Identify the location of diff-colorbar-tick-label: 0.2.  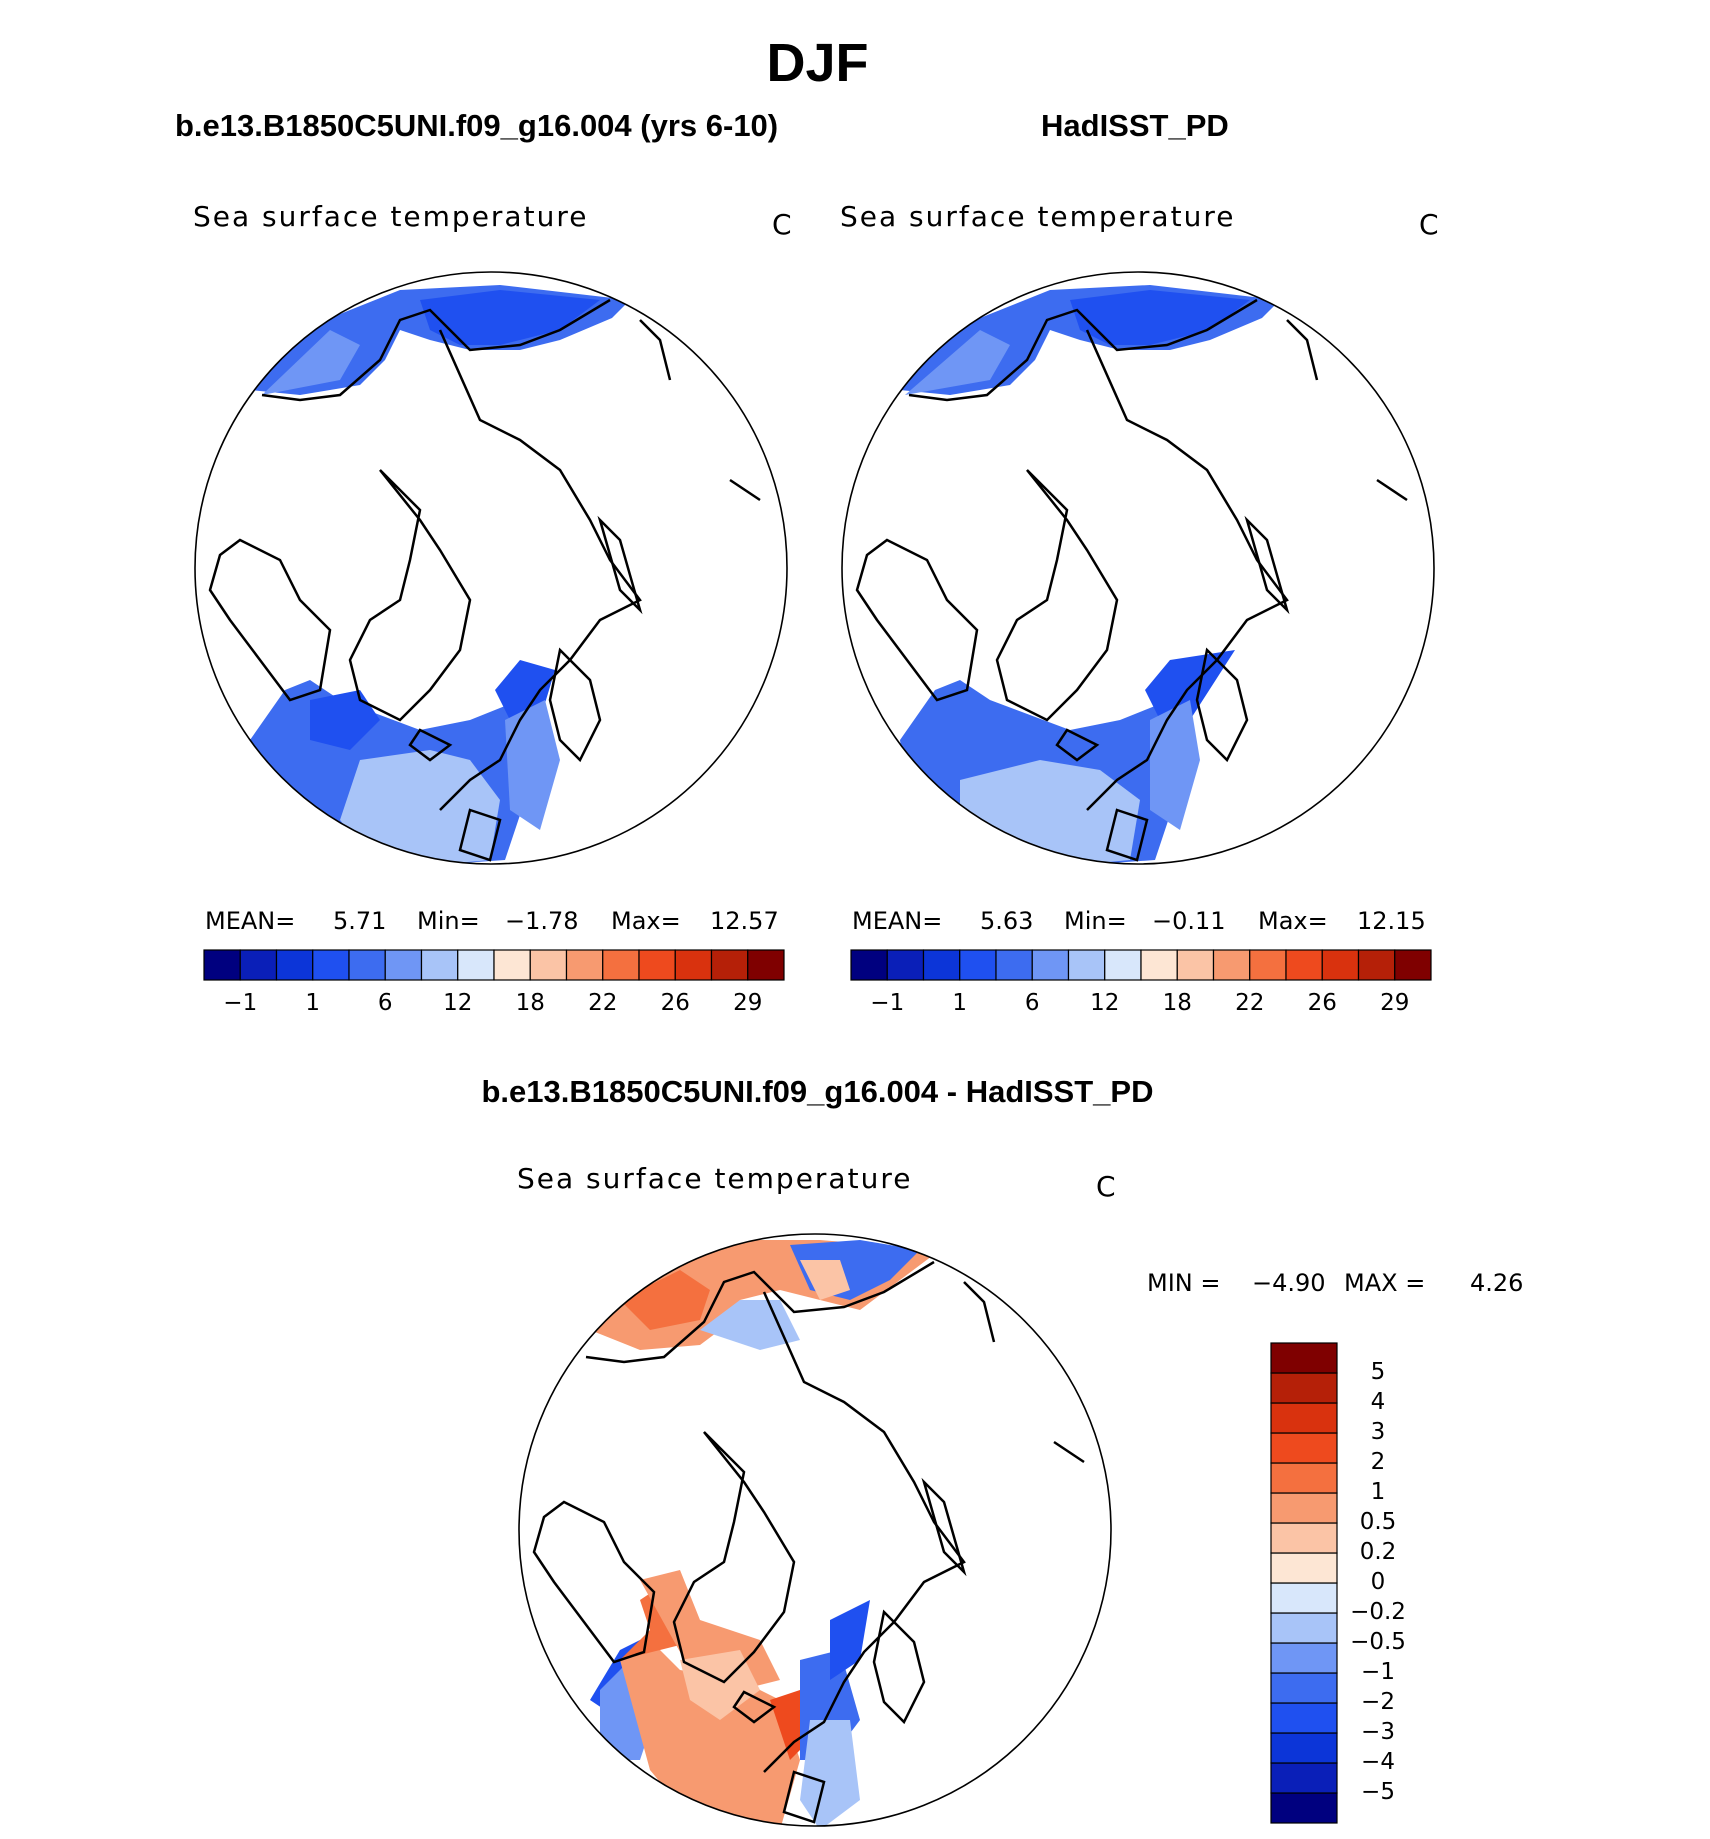
(1378, 1552).